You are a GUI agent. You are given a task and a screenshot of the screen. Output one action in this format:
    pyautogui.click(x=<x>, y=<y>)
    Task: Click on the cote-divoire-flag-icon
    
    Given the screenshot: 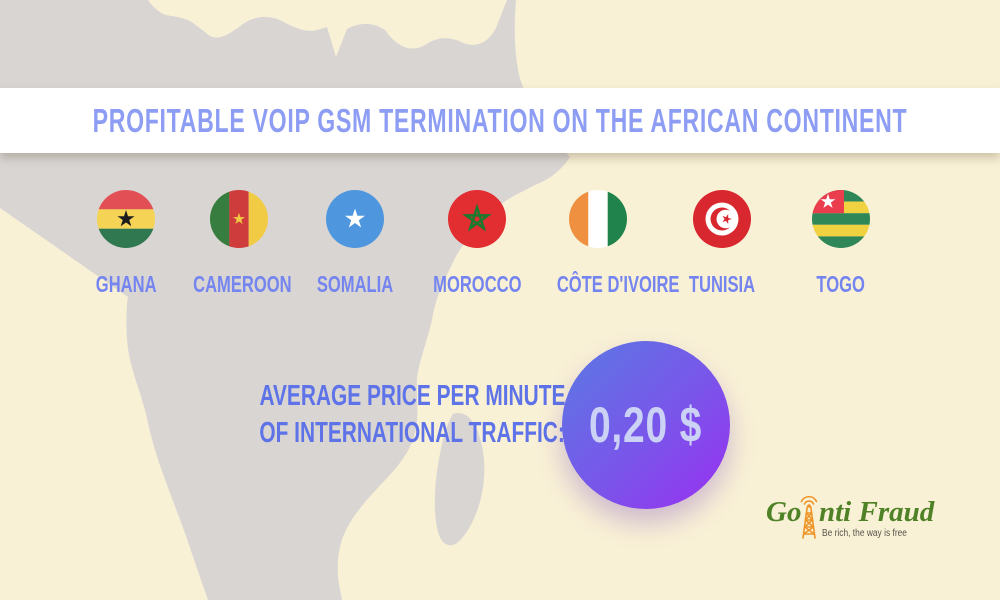 What is the action you would take?
    pyautogui.click(x=598, y=219)
    